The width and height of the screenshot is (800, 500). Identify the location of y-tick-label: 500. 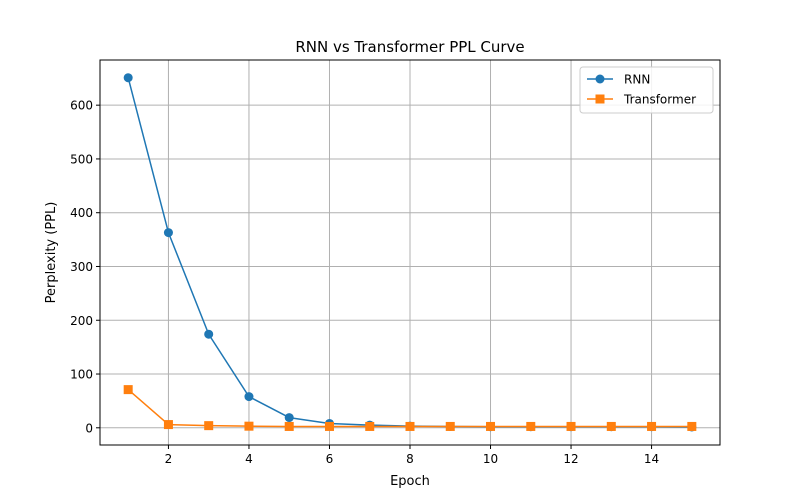
(81, 159).